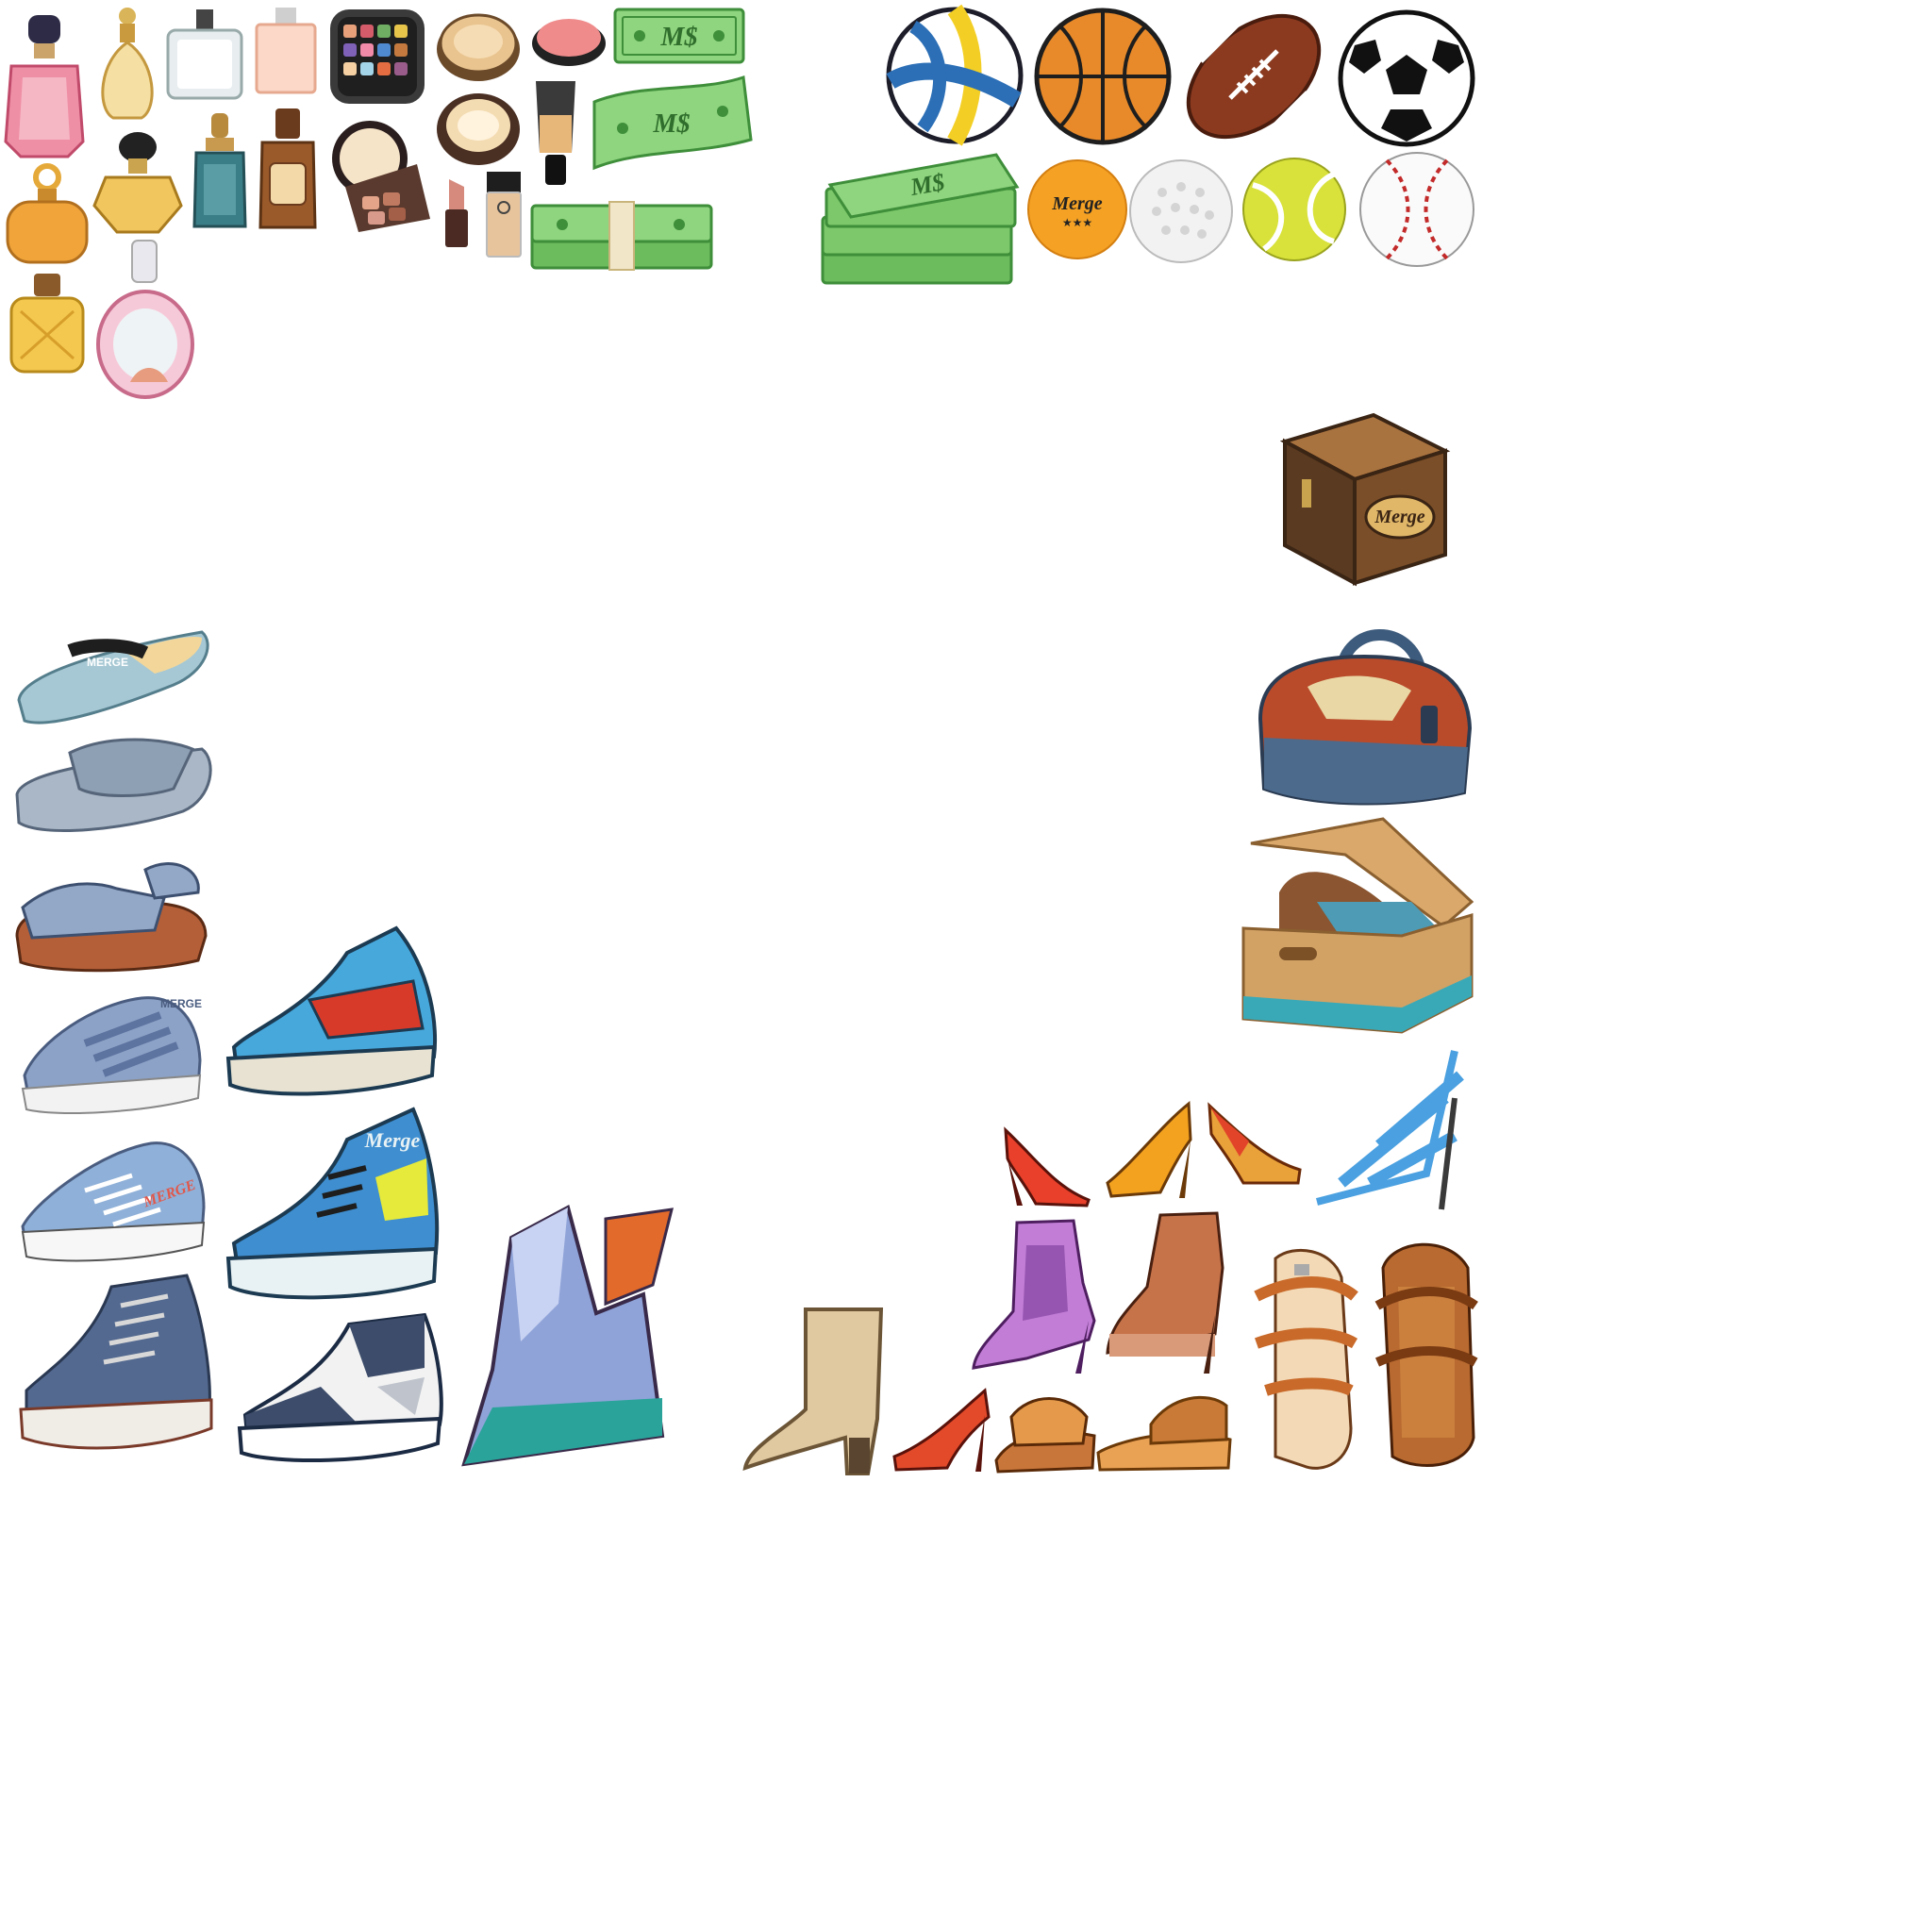 The height and width of the screenshot is (1932, 1932). What do you see at coordinates (380, 174) in the screenshot?
I see `open-compact-icon` at bounding box center [380, 174].